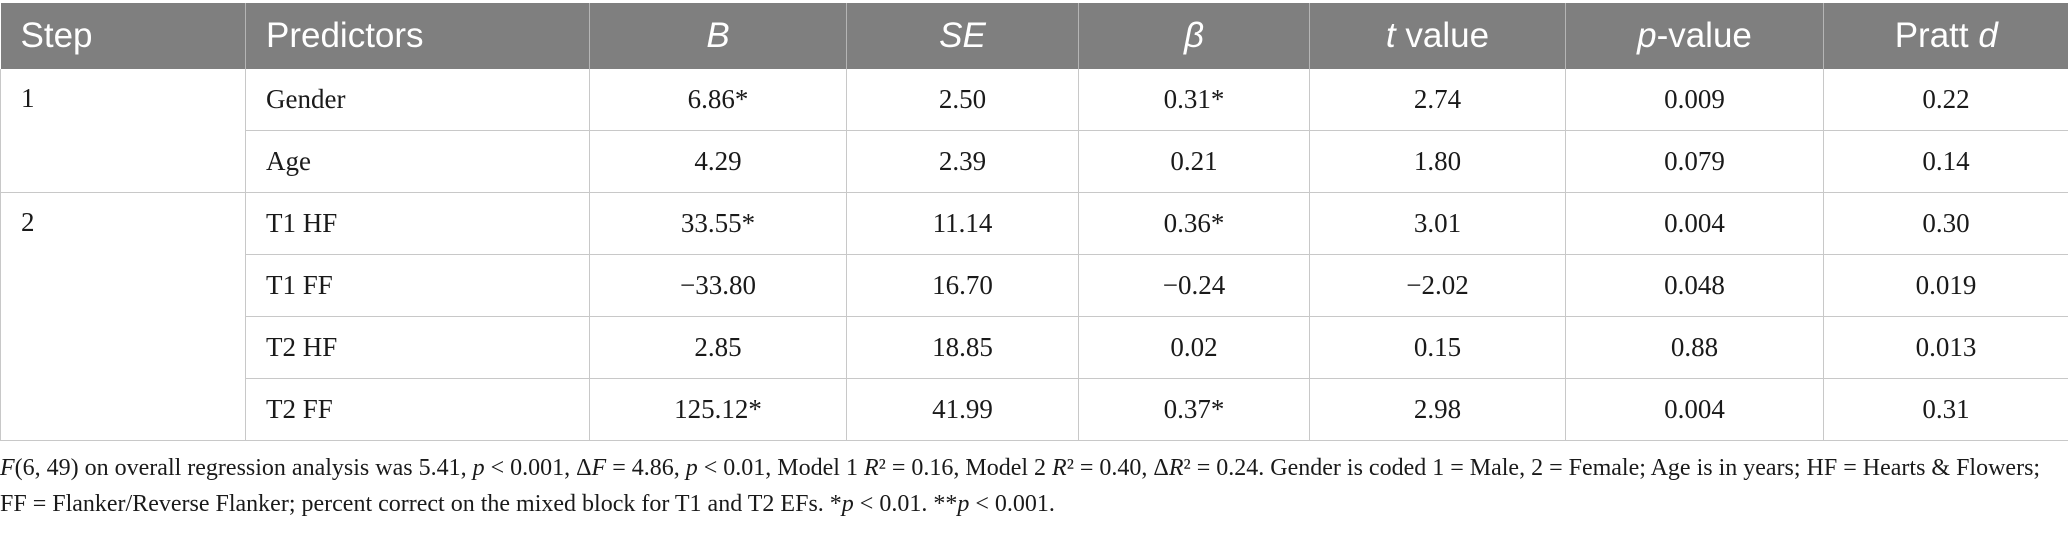 The height and width of the screenshot is (536, 2068). Describe the element at coordinates (1194, 285) in the screenshot. I see `beta-cell: −0.24` at that location.